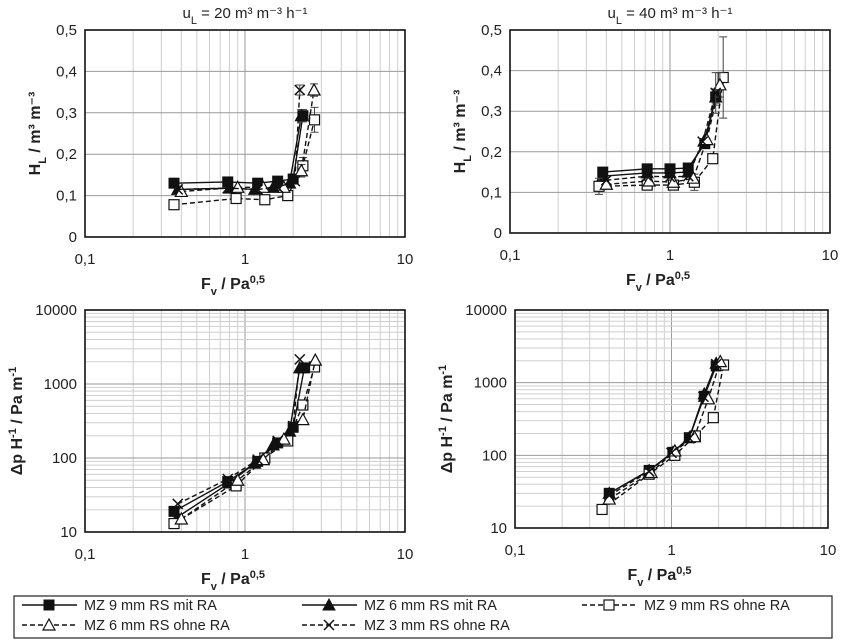 This screenshot has height=641, width=843. Describe the element at coordinates (68, 532) in the screenshot. I see `y-tick-label: 10` at that location.